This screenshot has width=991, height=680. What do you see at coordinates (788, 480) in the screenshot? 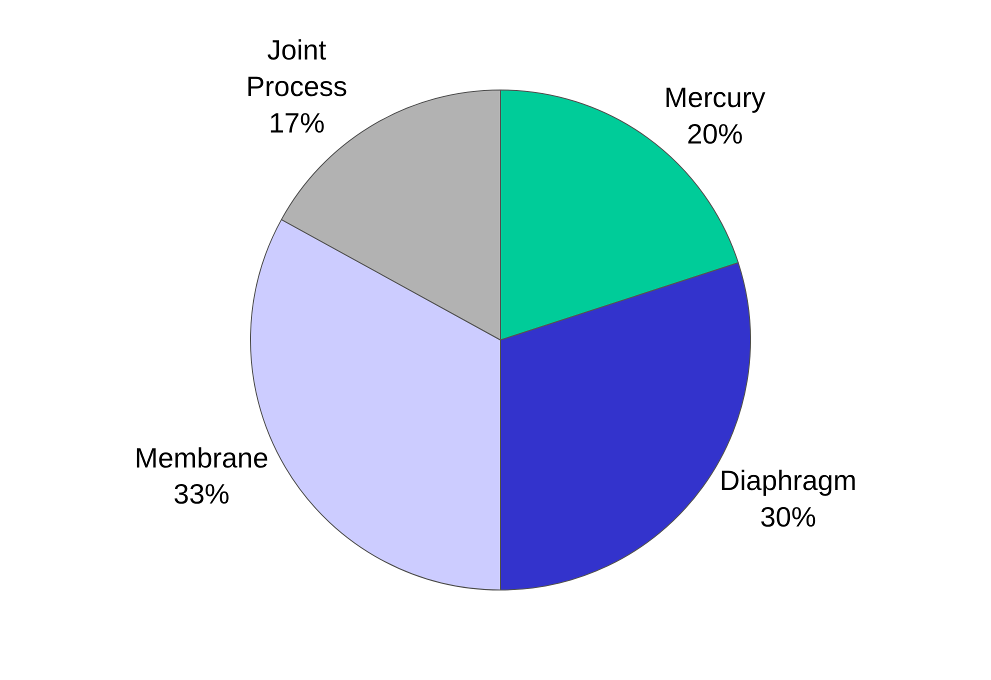
I see `slice-label: Diaphragm` at bounding box center [788, 480].